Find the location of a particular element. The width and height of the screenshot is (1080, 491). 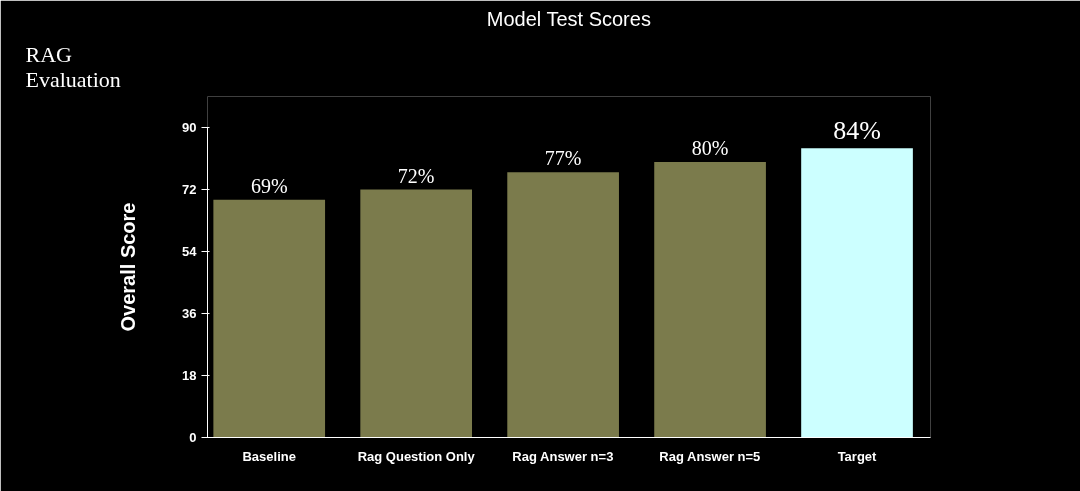

data-label: 80% is located at coordinates (710, 147).